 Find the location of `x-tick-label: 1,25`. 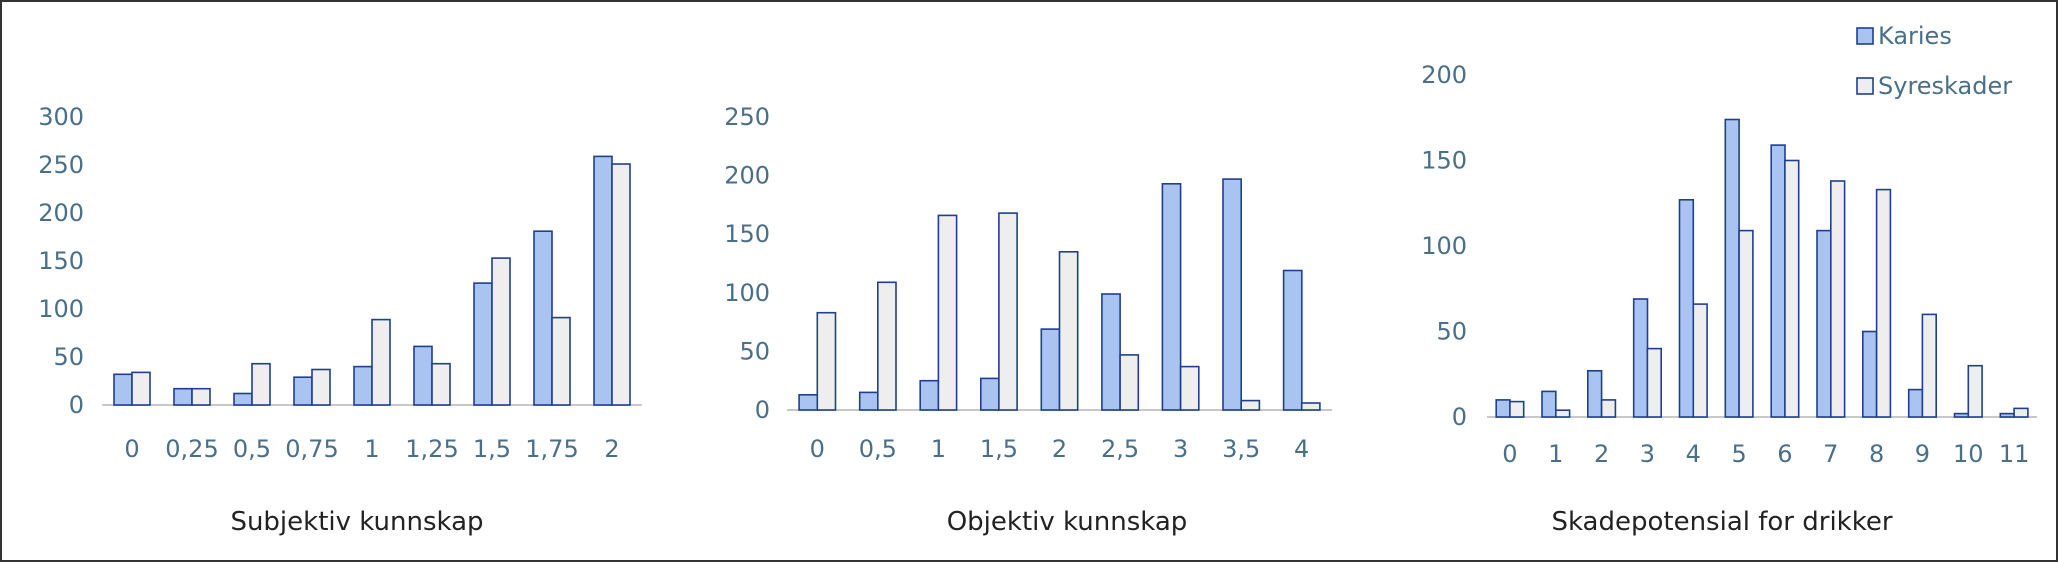

x-tick-label: 1,25 is located at coordinates (431, 449).